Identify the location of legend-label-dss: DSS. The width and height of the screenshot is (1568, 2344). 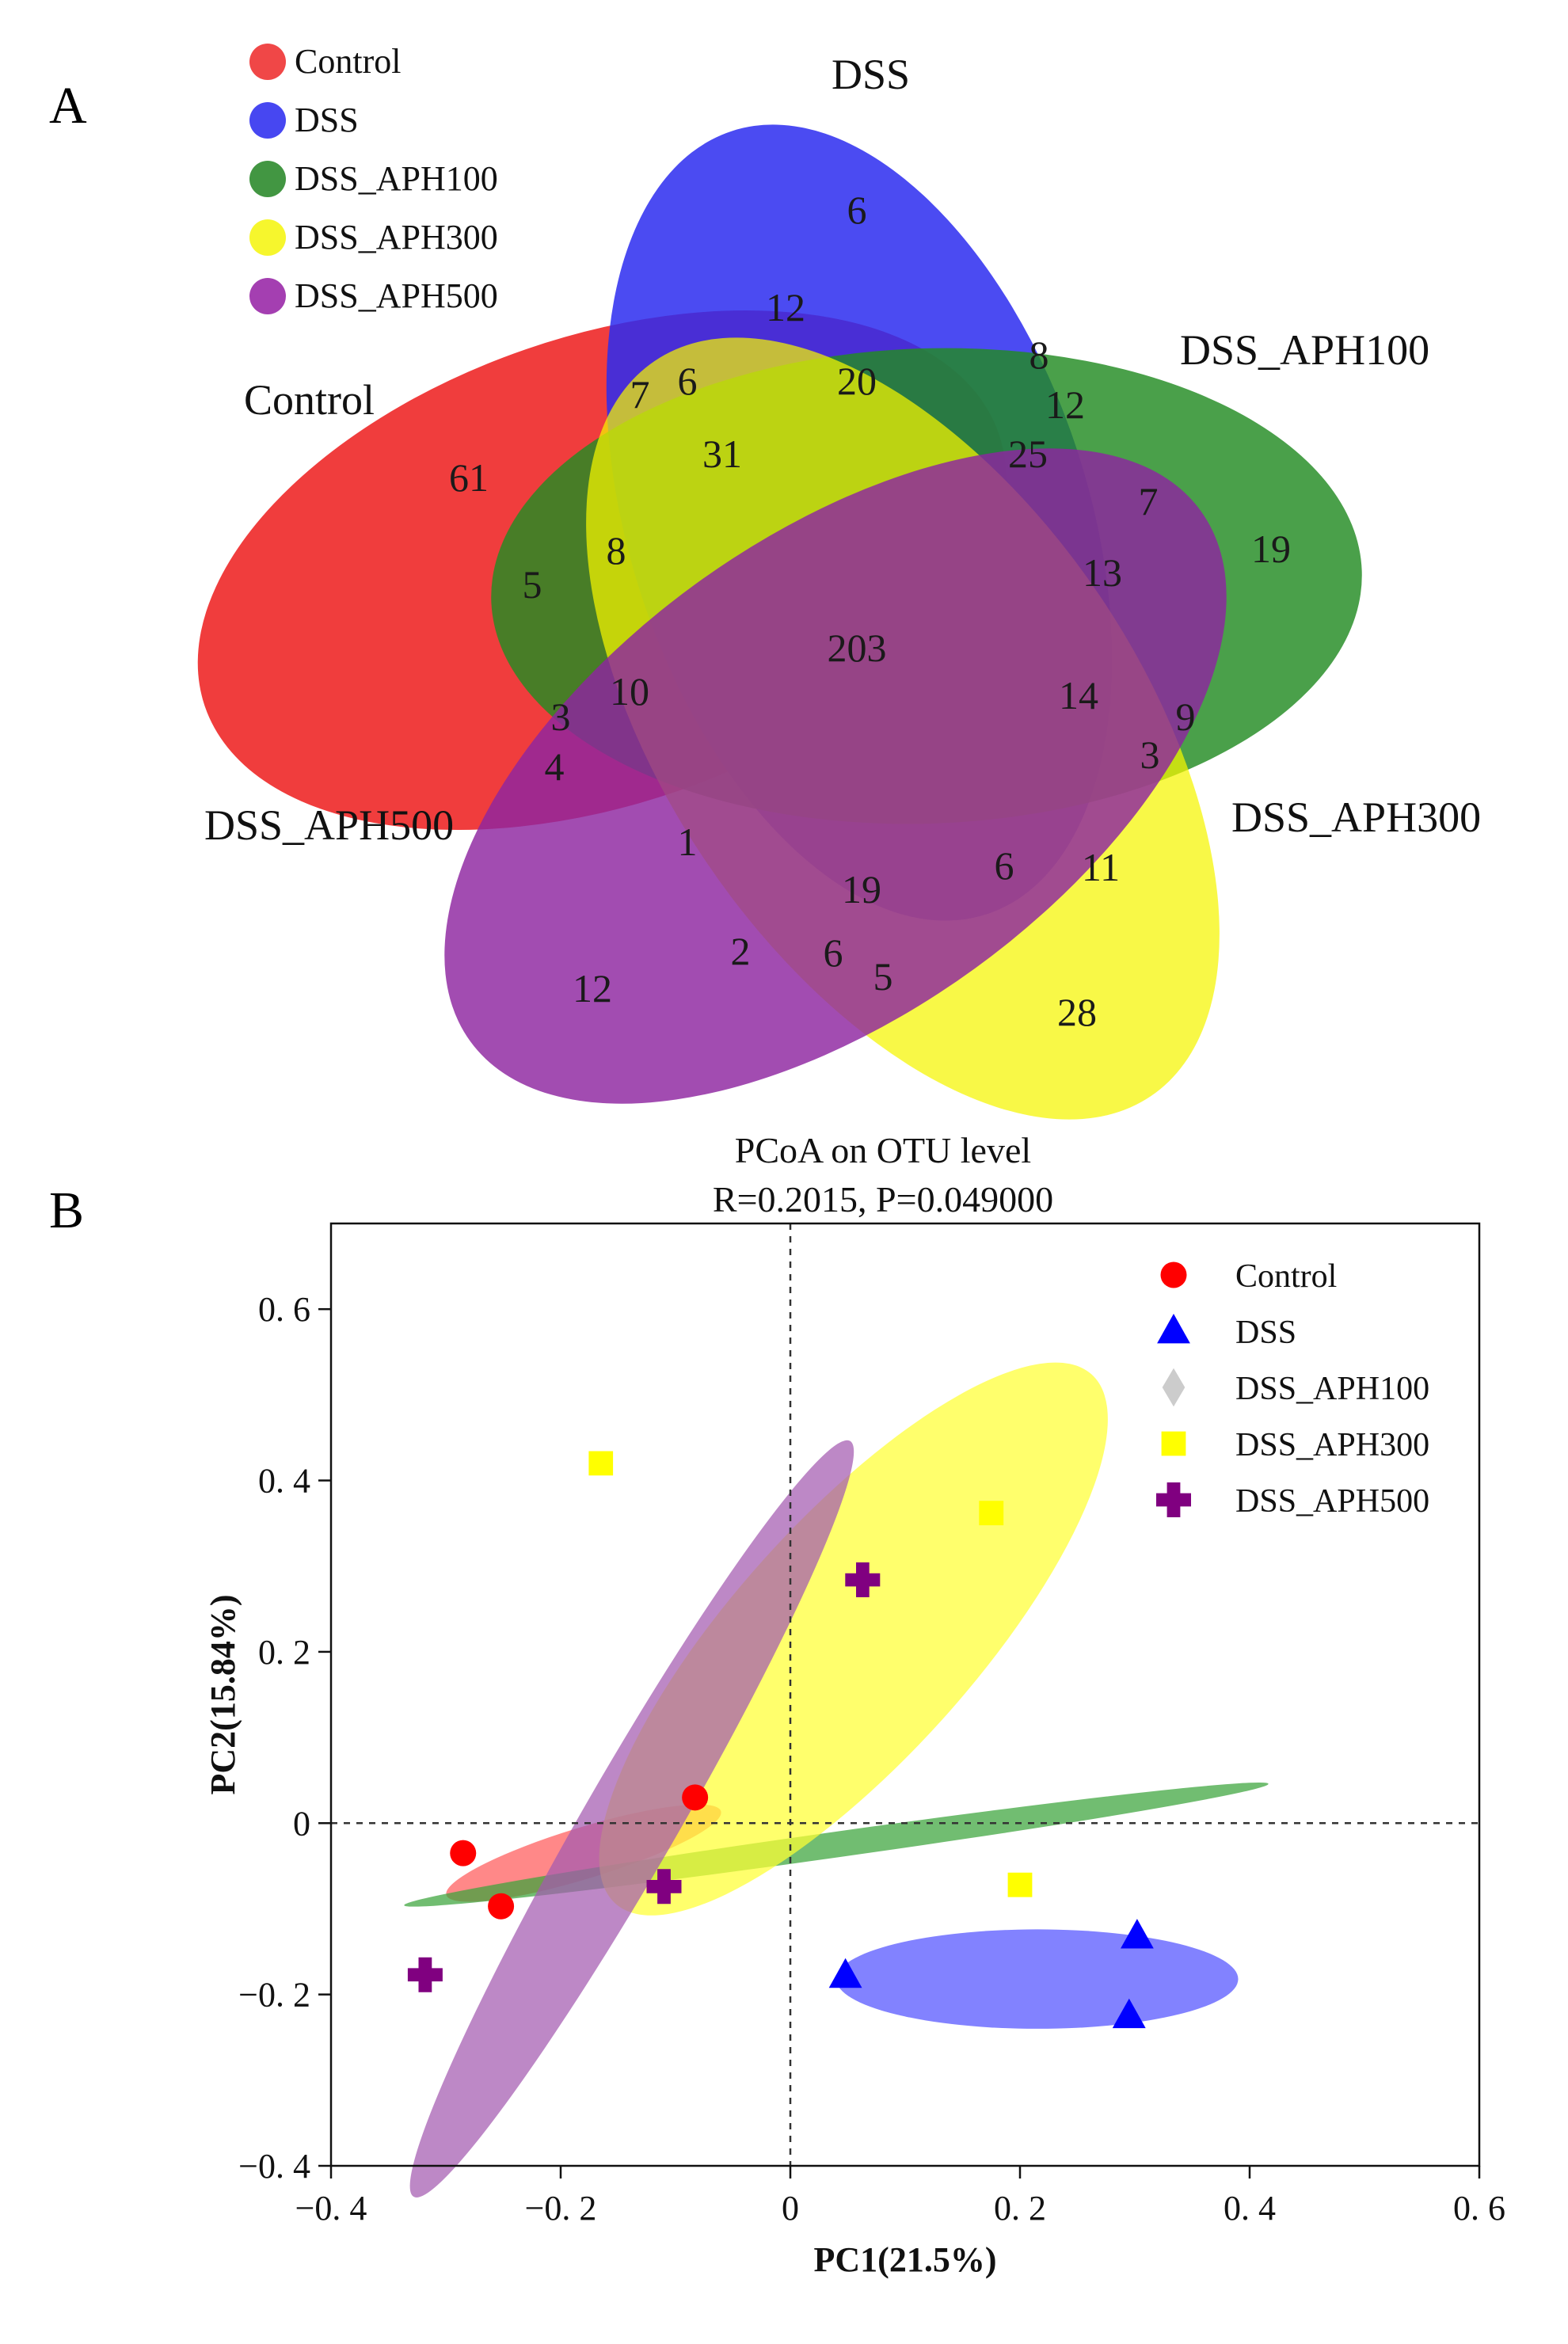
(1265, 1333).